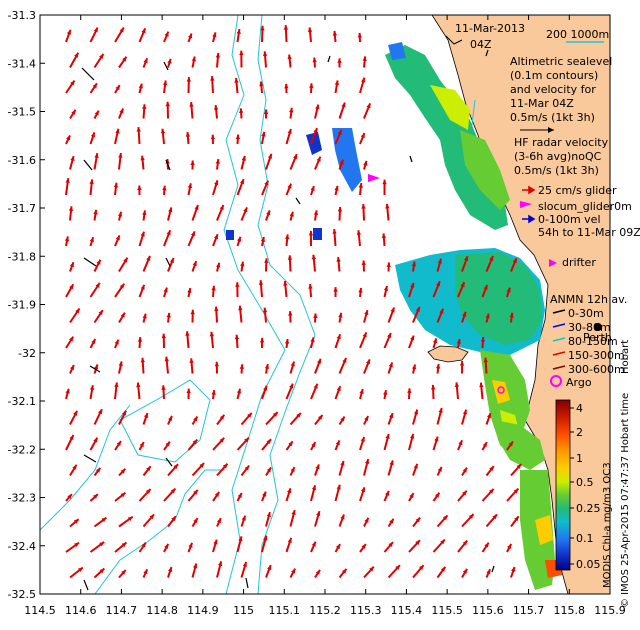 The width and height of the screenshot is (640, 630). What do you see at coordinates (597, 337) in the screenshot?
I see `perth-label: Perth` at bounding box center [597, 337].